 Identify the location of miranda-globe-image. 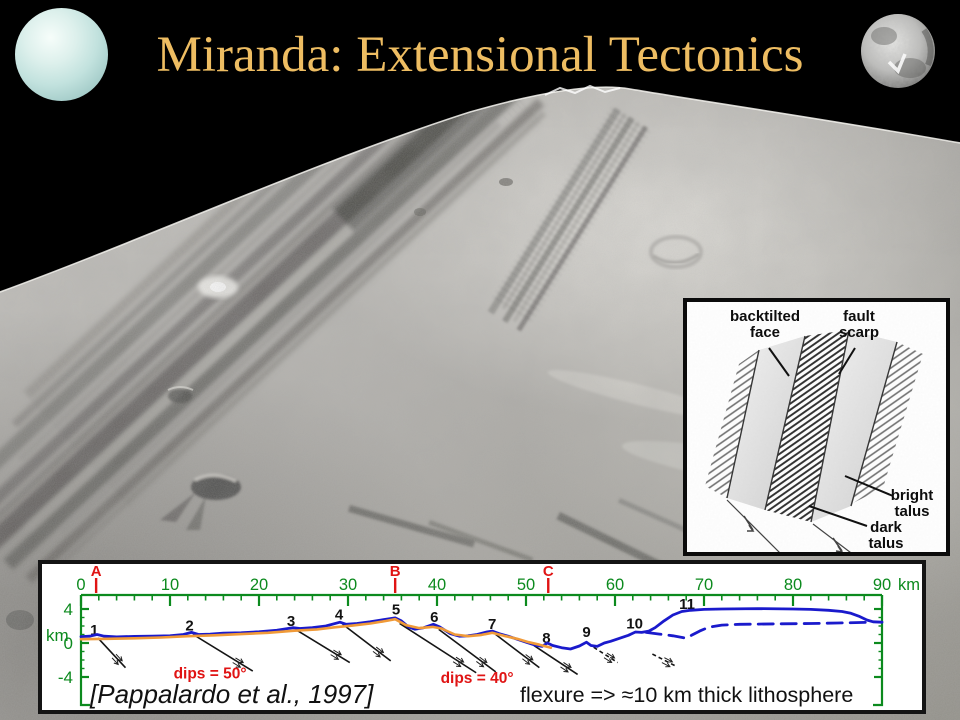
(898, 51).